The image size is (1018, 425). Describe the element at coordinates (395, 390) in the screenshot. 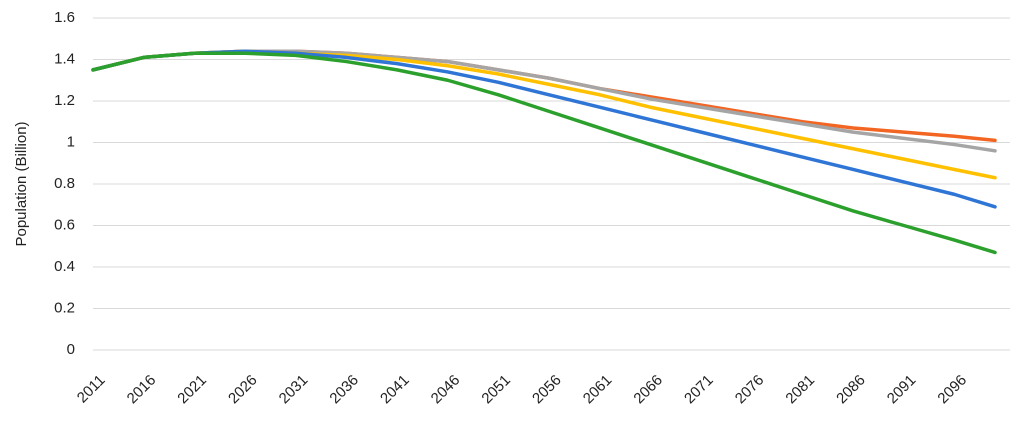

I see `x-tick-label: 2041` at that location.